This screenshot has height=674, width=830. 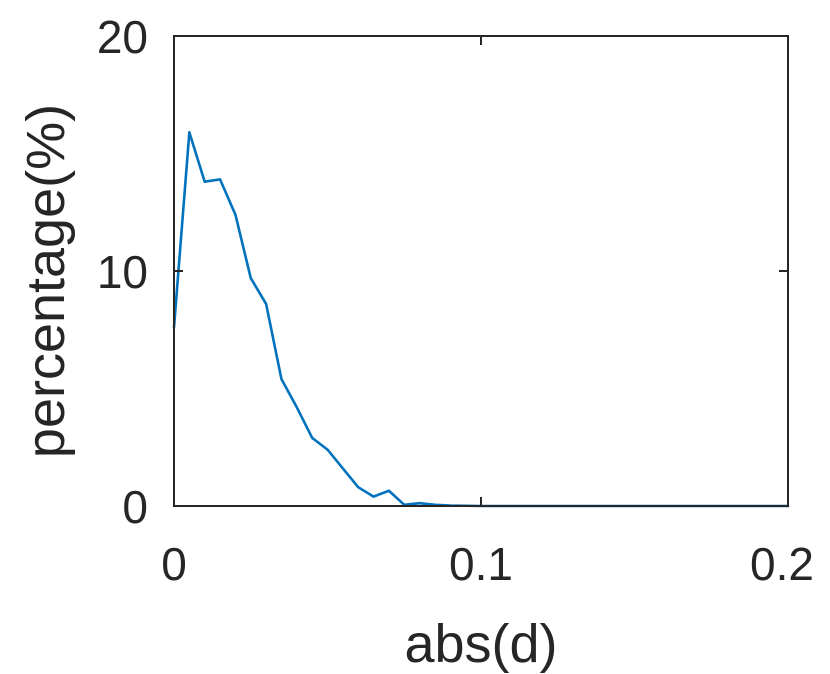 I want to click on y-tick-label: 20, so click(x=122, y=37).